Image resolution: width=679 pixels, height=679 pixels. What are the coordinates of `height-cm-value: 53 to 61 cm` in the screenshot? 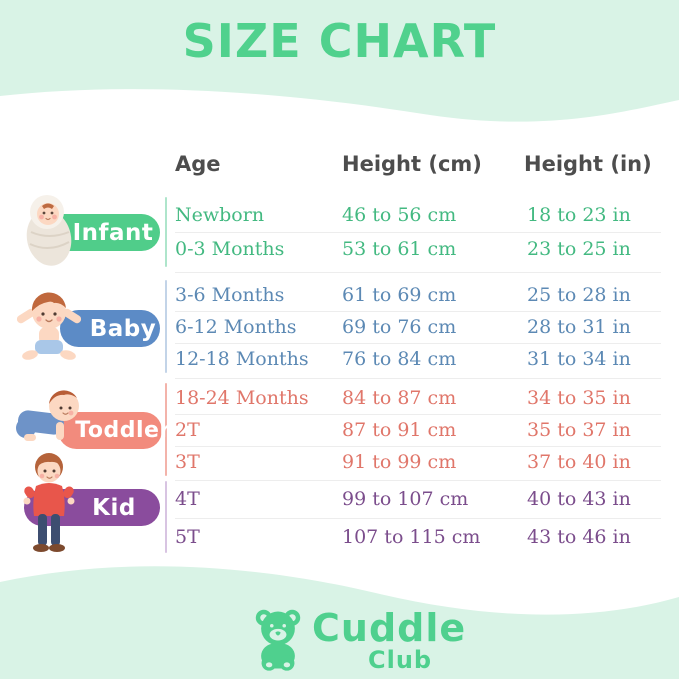 It's located at (399, 249).